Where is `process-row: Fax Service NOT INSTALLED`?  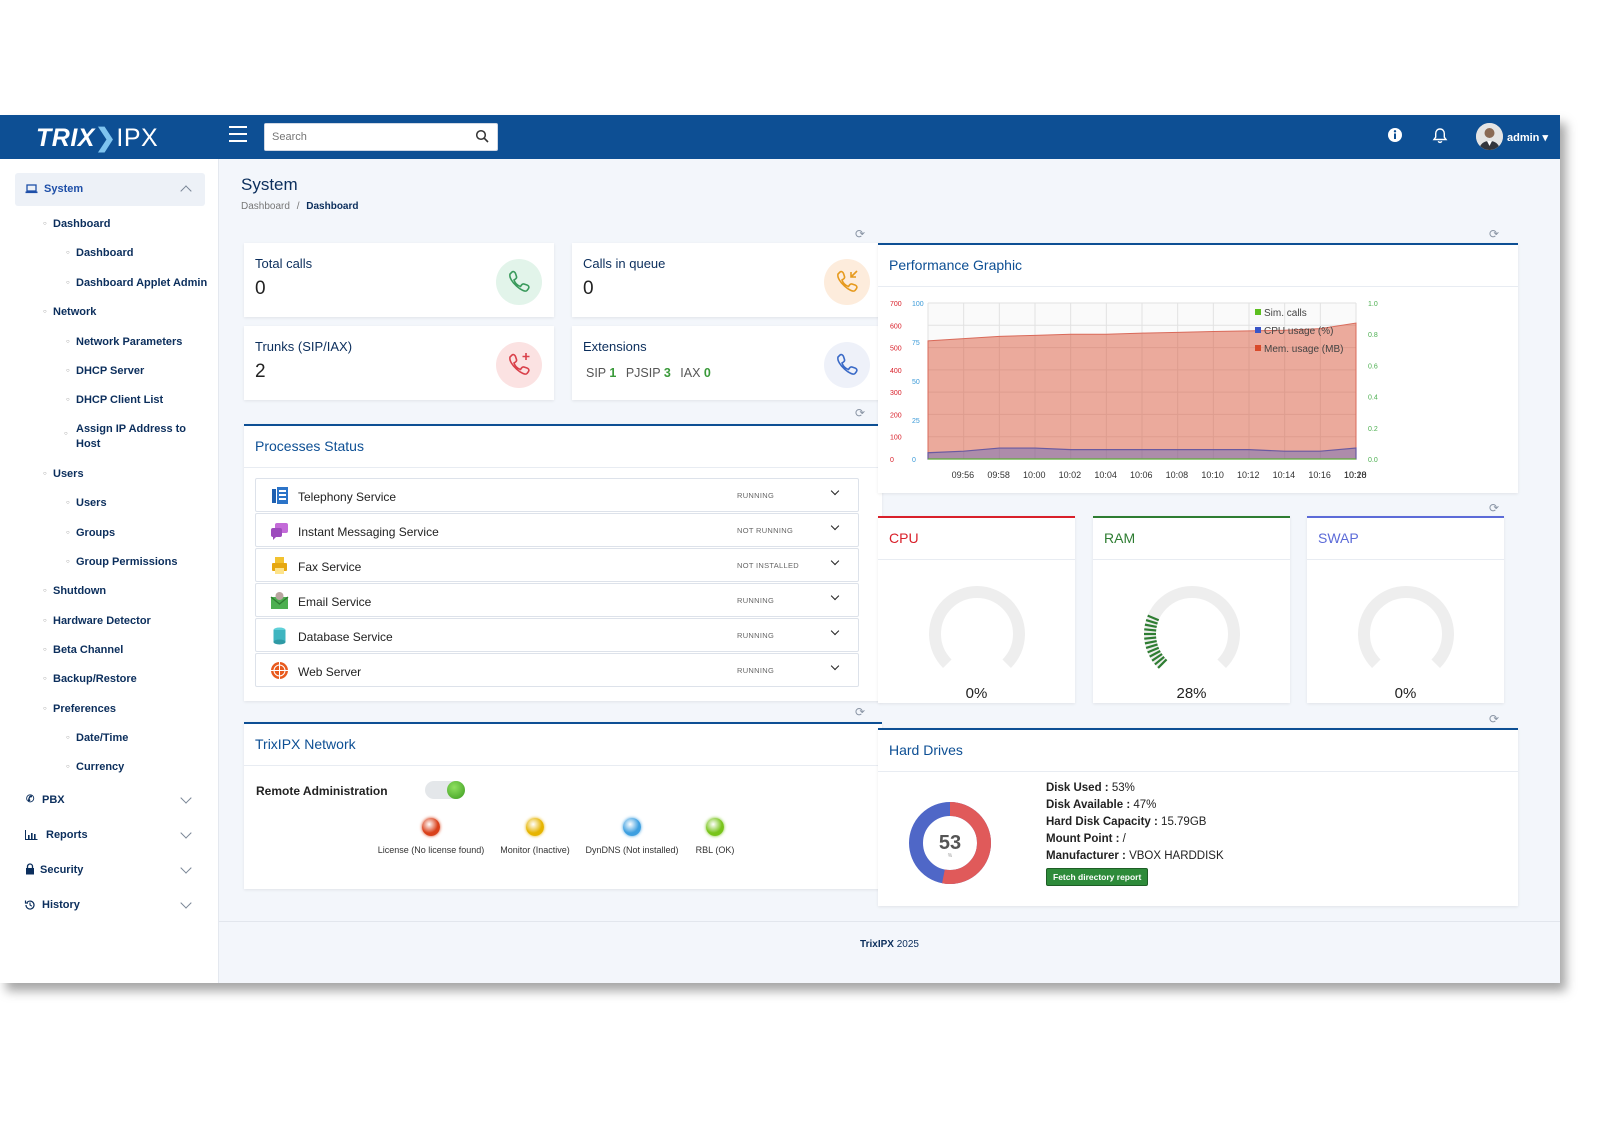 process-row: Fax Service NOT INSTALLED is located at coordinates (557, 565).